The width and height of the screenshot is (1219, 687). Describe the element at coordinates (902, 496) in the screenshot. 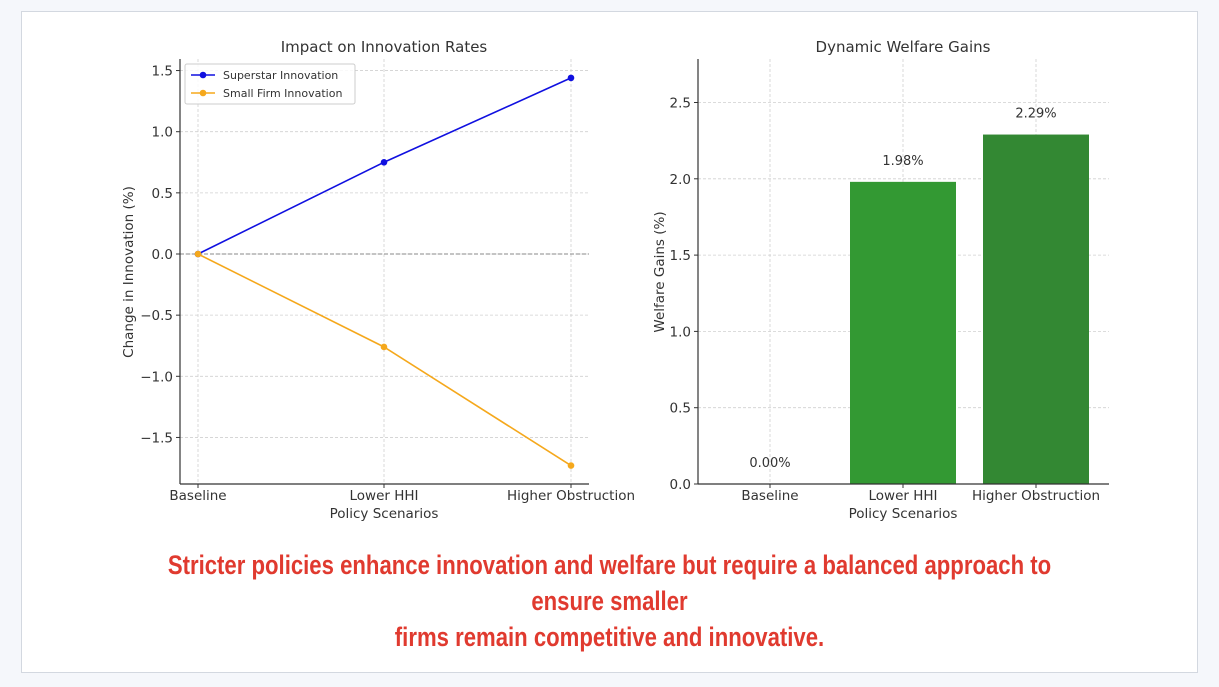

I see `bar-xtick-label: Lower HHI` at that location.